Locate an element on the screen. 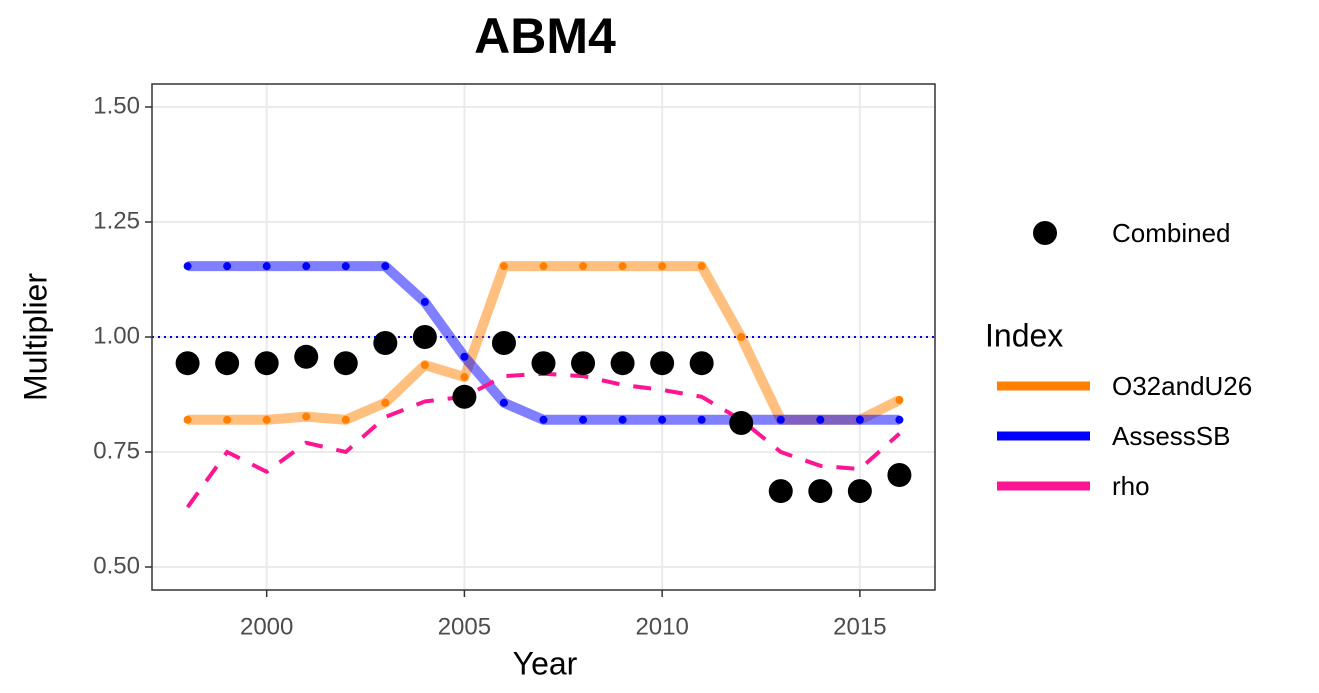 The image size is (1319, 693). legend-marker is located at coordinates (1045, 233).